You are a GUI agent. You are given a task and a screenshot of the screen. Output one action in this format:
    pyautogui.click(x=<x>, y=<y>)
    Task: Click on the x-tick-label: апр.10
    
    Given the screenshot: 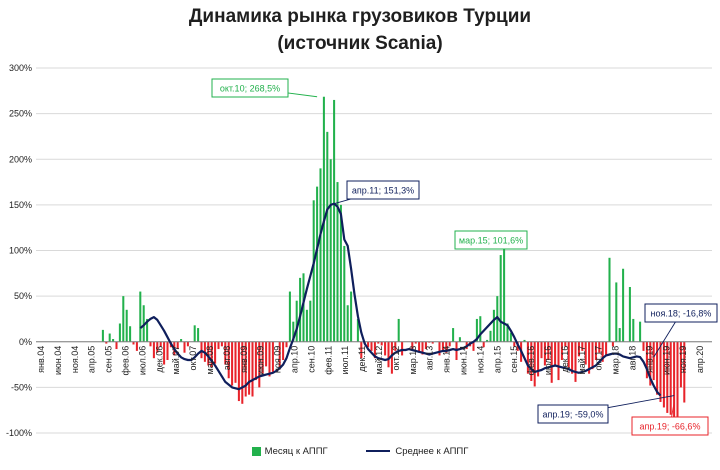 What is the action you would take?
    pyautogui.click(x=295, y=359)
    